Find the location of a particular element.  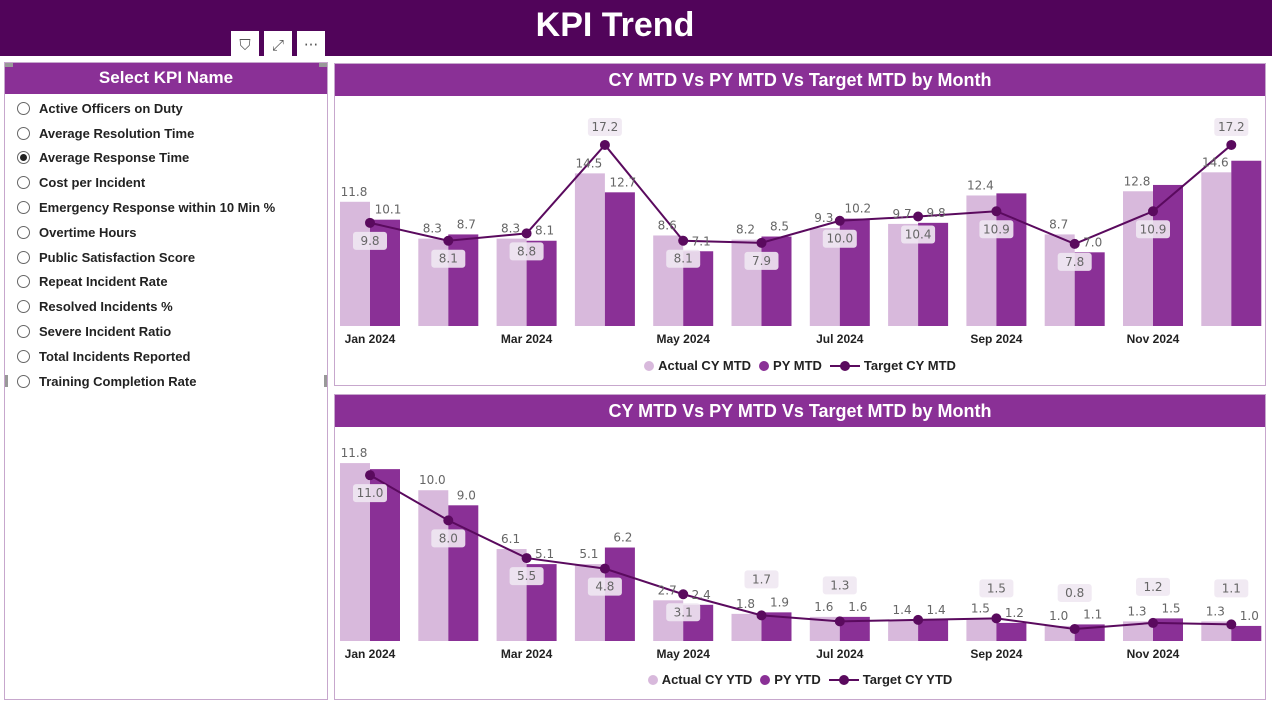

page-title: KPI Trend is located at coordinates (615, 25).